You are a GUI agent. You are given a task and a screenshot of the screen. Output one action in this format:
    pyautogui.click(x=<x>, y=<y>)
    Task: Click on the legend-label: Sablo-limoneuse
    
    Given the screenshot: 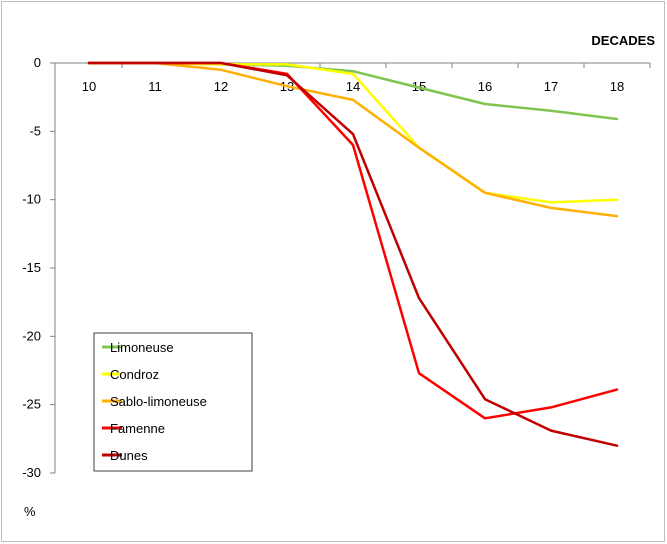 What is the action you would take?
    pyautogui.click(x=158, y=401)
    